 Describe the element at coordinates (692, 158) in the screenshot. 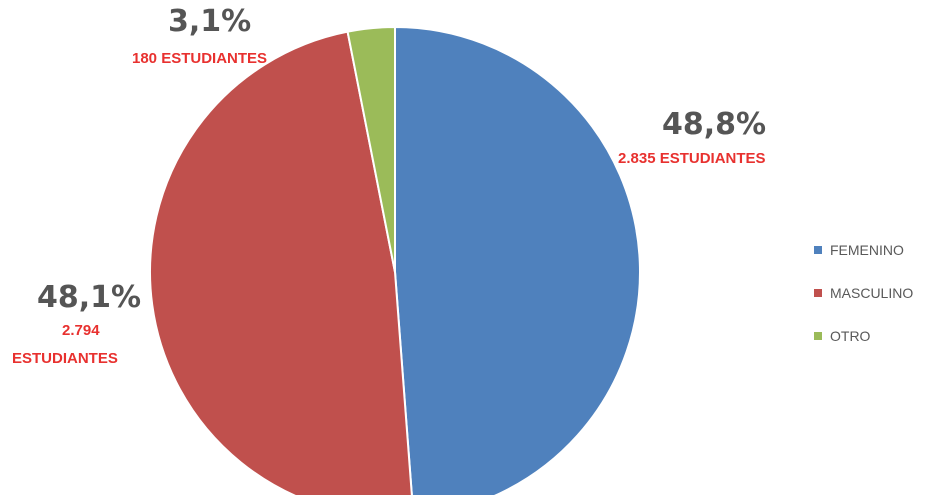

I see `data-label-femenino-count: 2.835 ESTUDIANTES` at that location.